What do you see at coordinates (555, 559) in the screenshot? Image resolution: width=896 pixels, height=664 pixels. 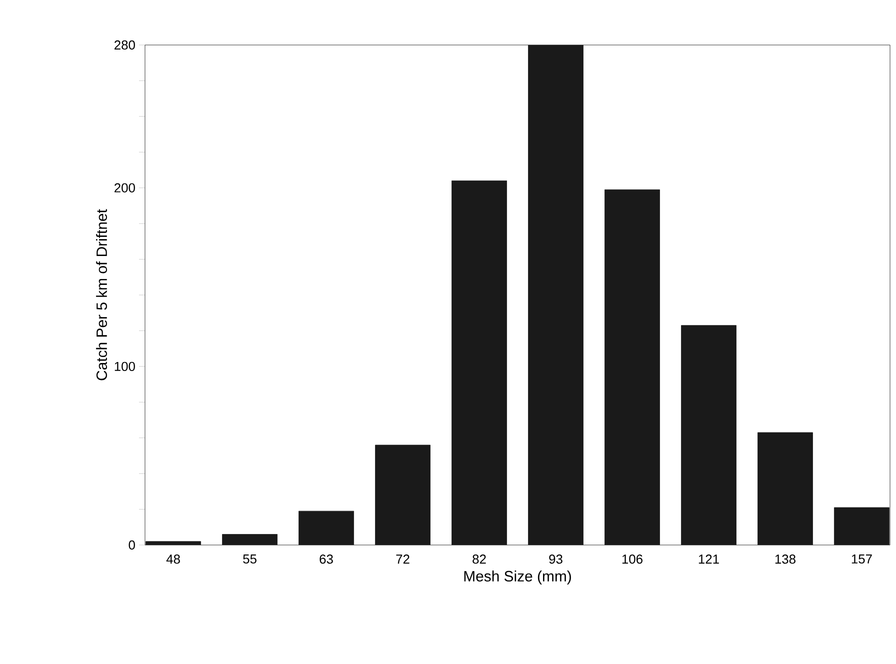 I see `x-tick-label: 93` at bounding box center [555, 559].